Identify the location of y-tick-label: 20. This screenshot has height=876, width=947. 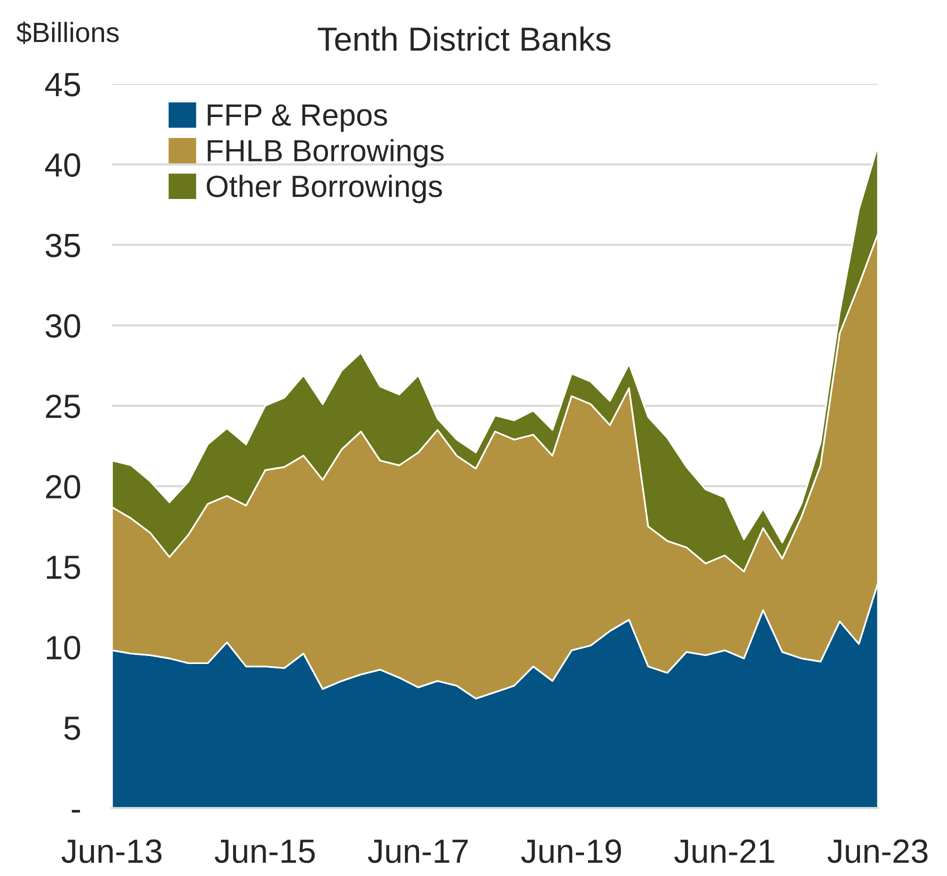
(63, 487).